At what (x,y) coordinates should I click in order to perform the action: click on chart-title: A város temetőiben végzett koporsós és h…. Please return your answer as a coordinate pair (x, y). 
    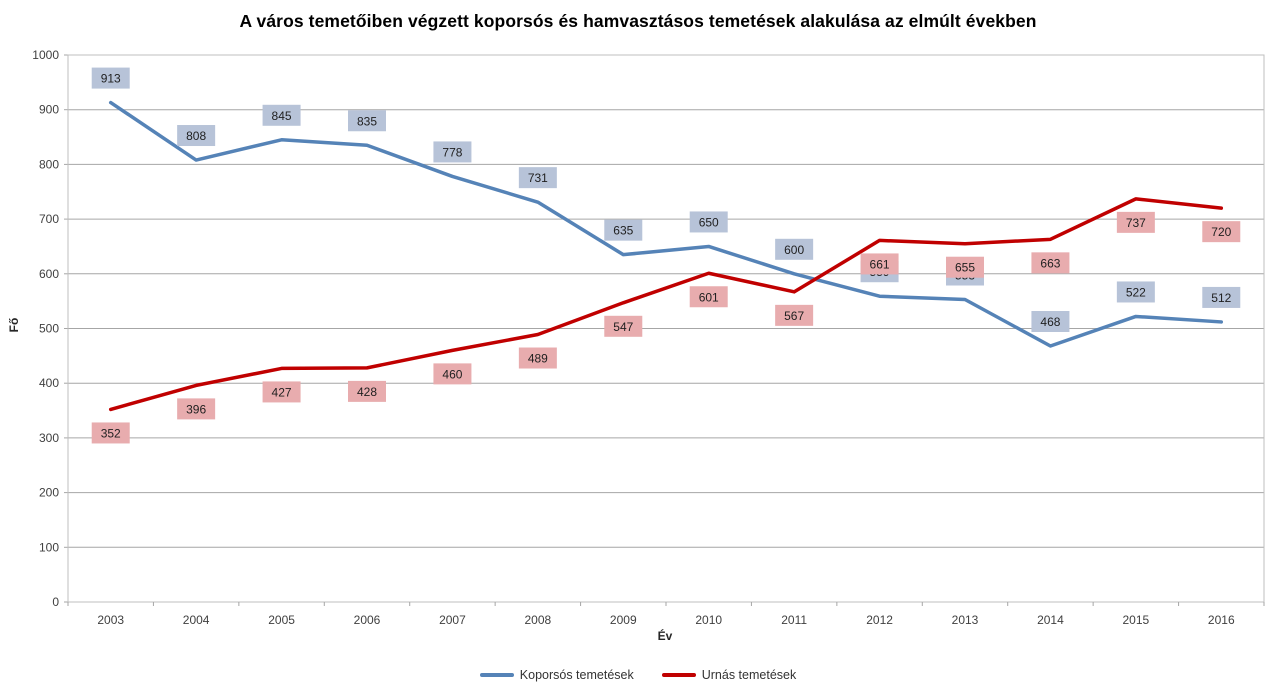
    Looking at the image, I should click on (638, 21).